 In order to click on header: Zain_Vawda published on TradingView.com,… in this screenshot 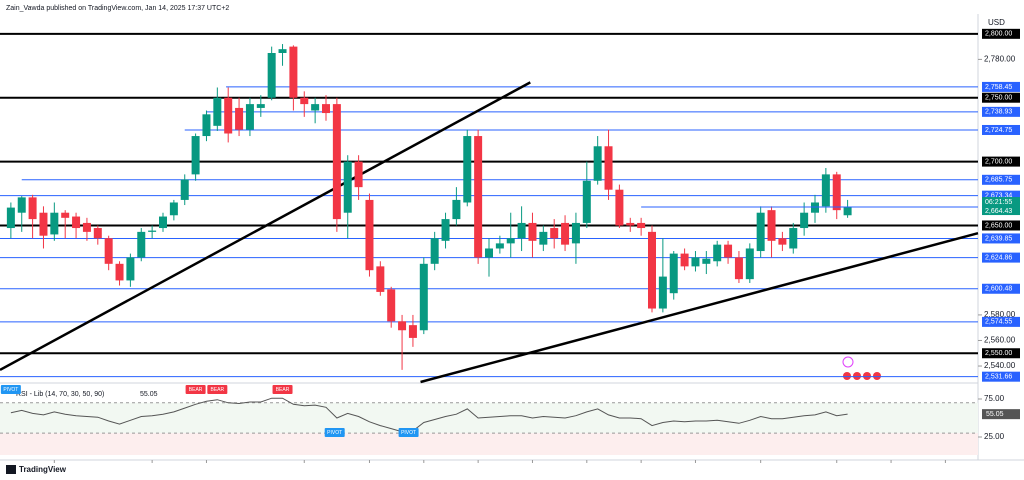, I will do `click(117, 8)`.